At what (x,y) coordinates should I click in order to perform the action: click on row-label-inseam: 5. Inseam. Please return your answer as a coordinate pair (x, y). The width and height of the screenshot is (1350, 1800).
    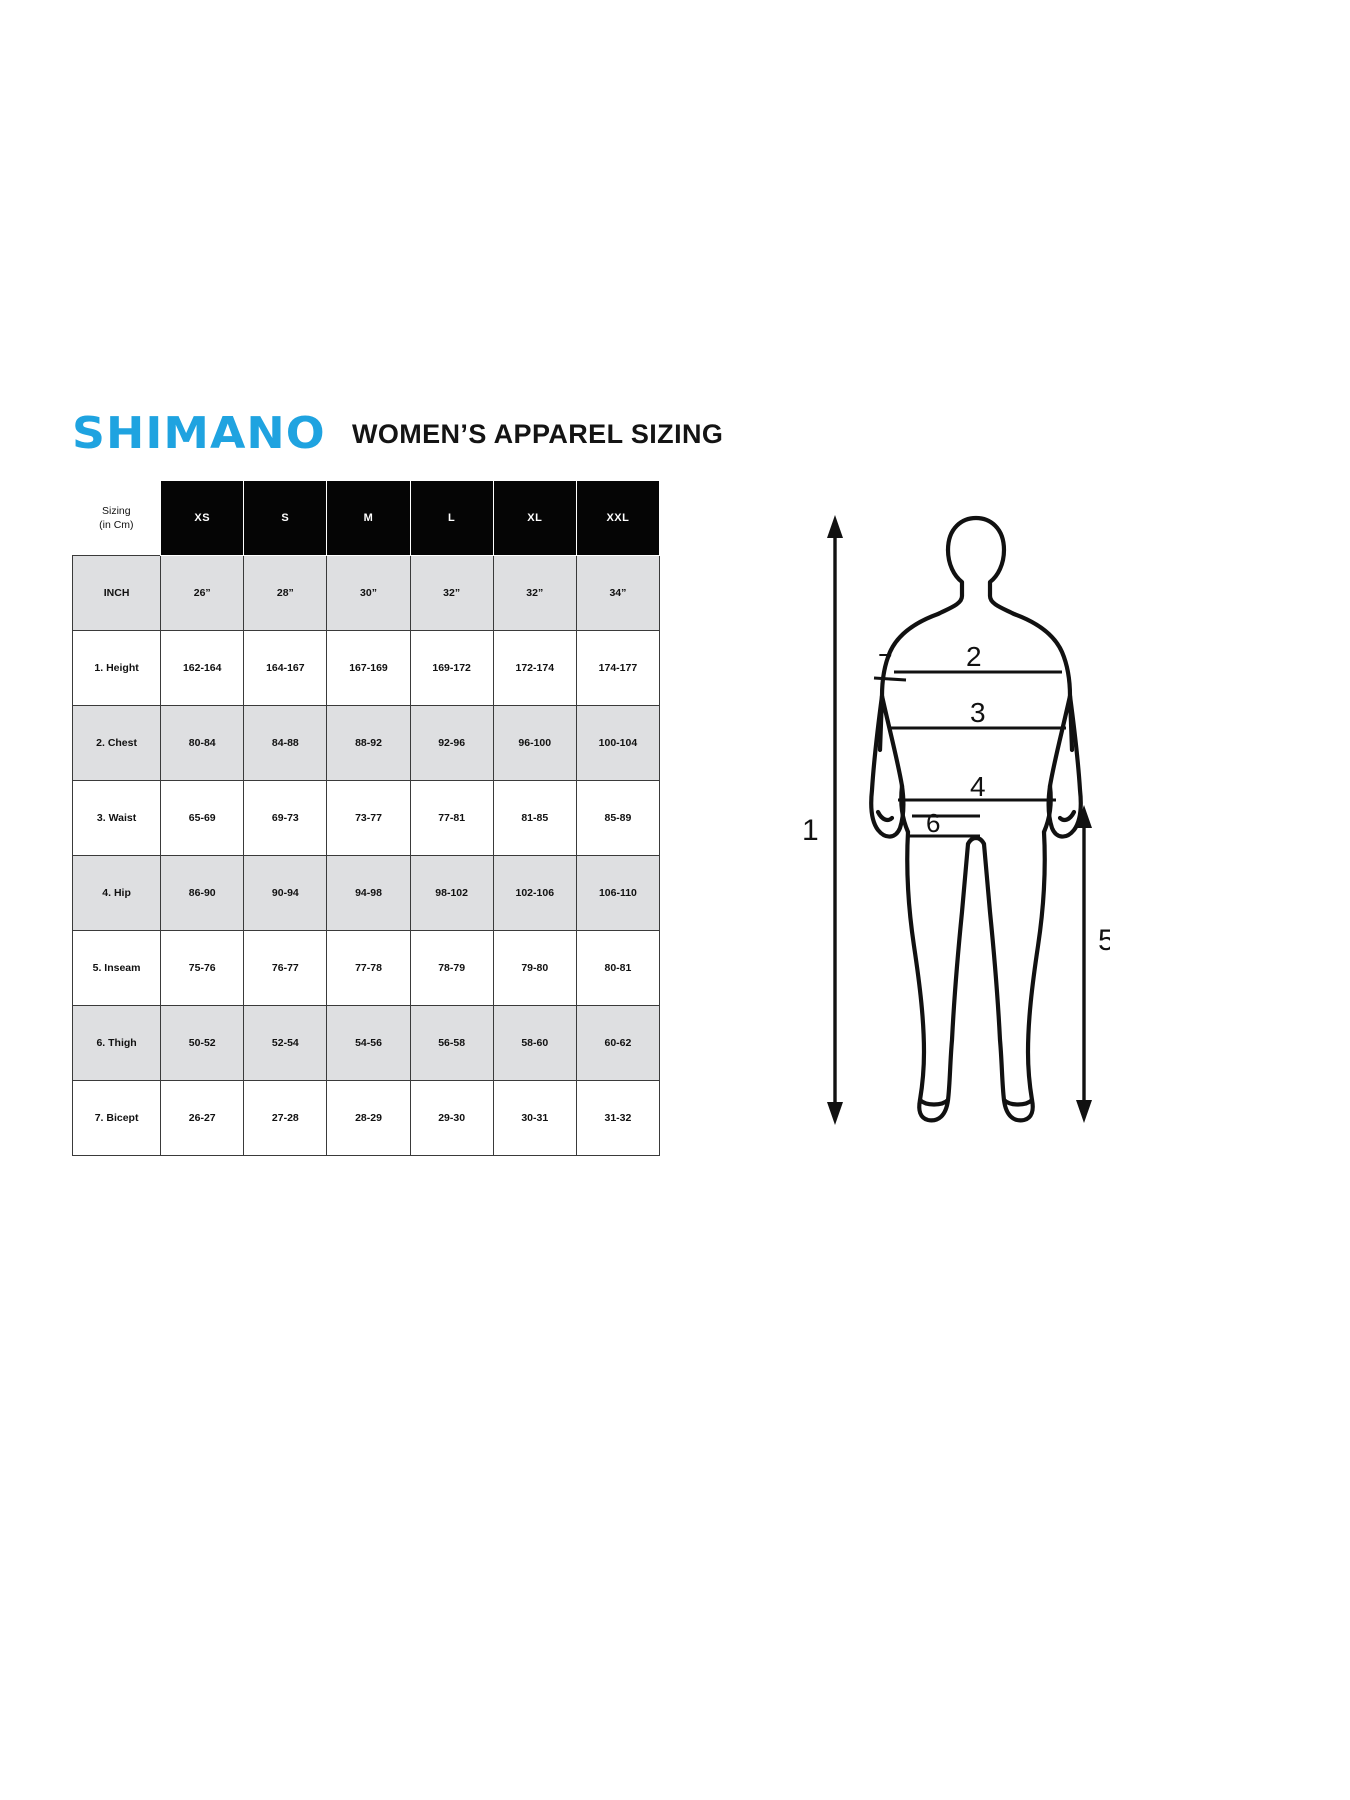
    Looking at the image, I should click on (116, 968).